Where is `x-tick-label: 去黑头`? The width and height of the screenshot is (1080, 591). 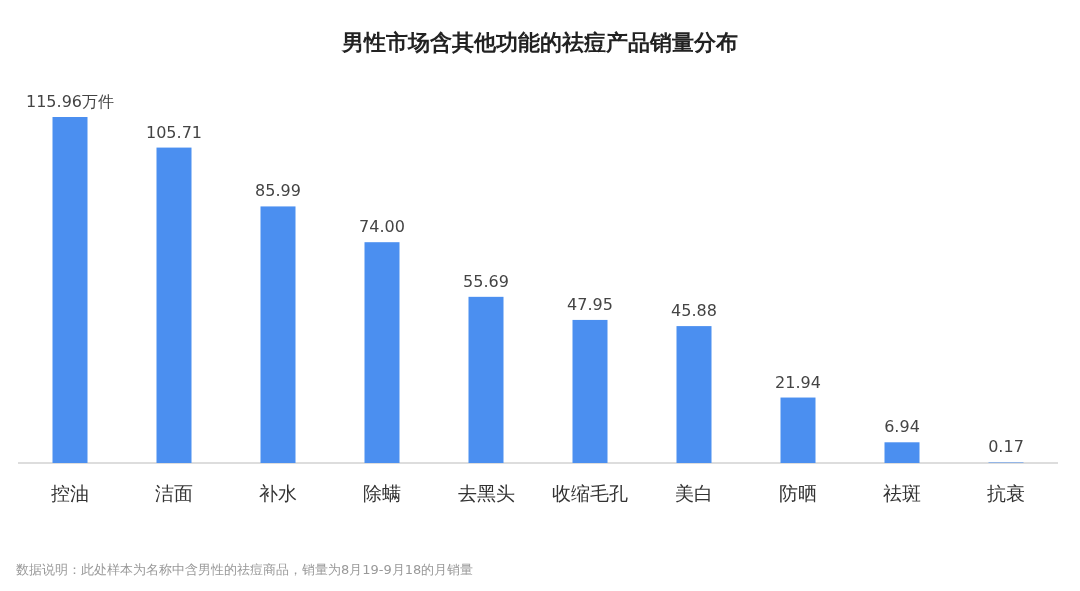 x-tick-label: 去黑头 is located at coordinates (486, 493).